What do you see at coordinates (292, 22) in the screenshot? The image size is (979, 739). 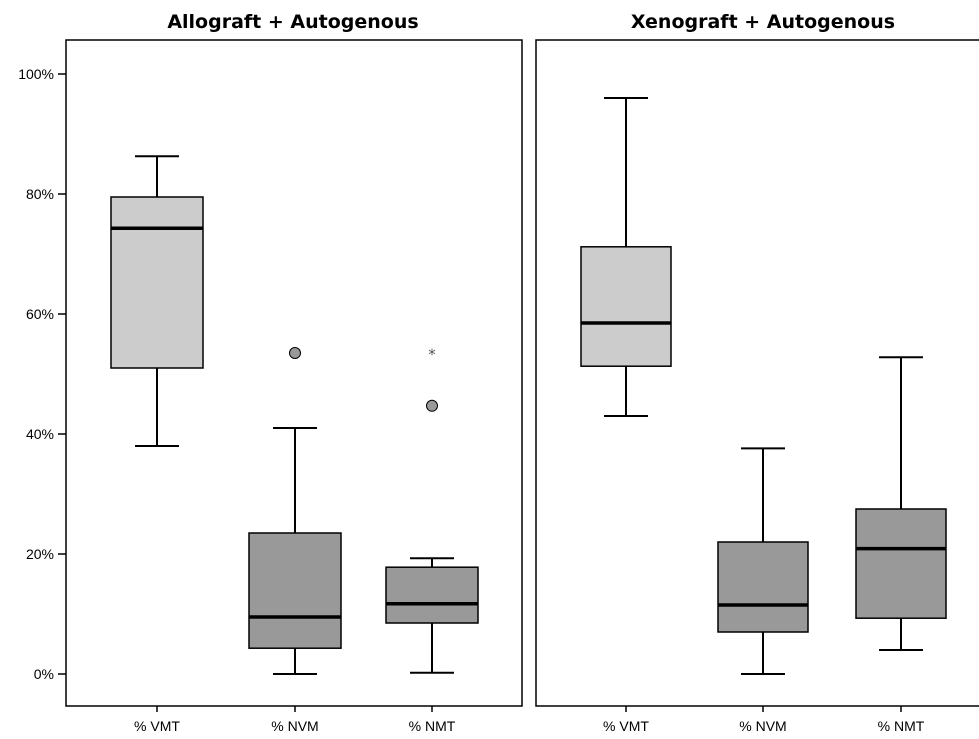 I see `panel-title-allograft: Allograft + Autogenous` at bounding box center [292, 22].